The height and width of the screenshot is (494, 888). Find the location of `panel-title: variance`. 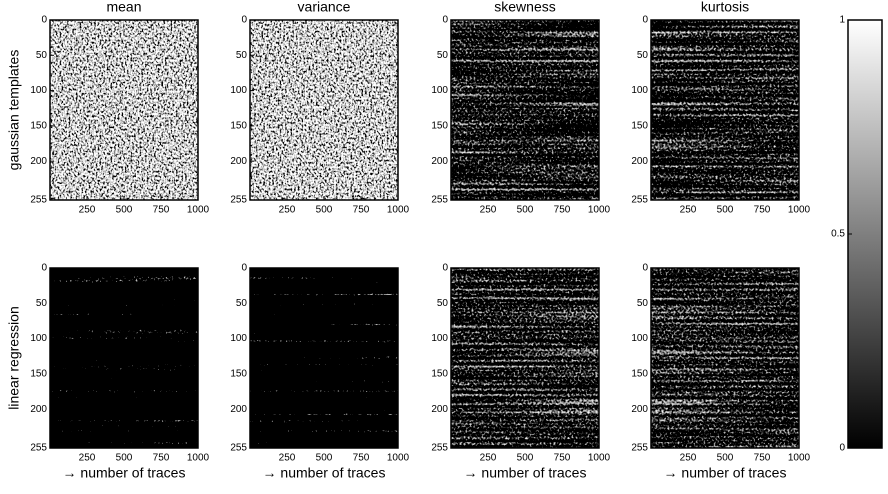

panel-title: variance is located at coordinates (324, 7).